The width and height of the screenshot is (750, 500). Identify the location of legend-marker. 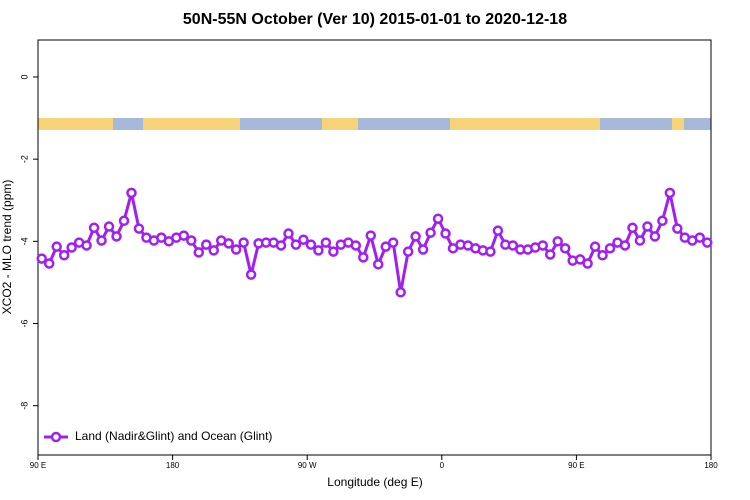
(56, 437).